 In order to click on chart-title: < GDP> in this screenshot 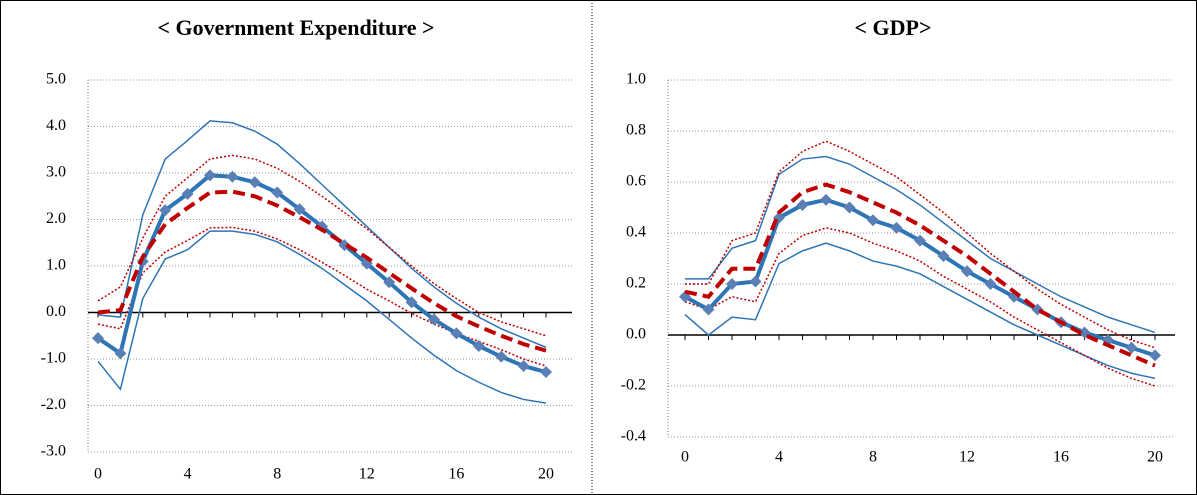, I will do `click(892, 27)`.